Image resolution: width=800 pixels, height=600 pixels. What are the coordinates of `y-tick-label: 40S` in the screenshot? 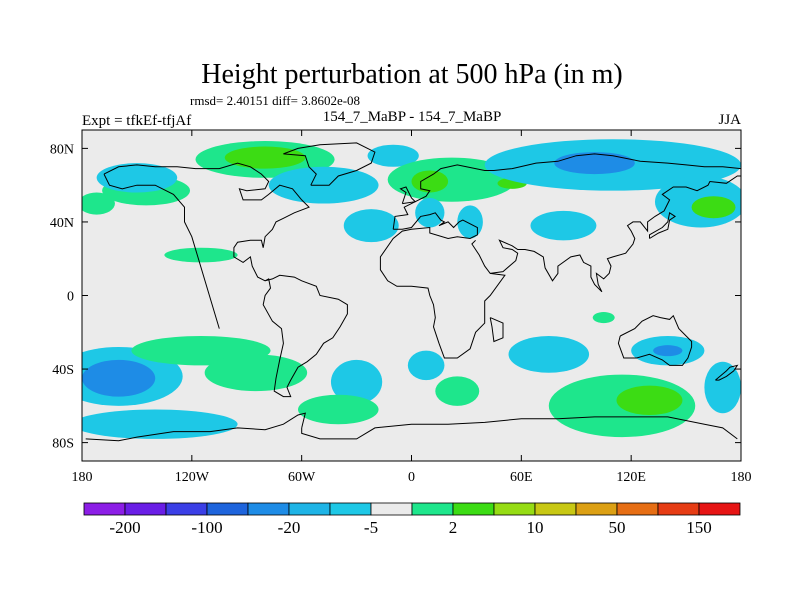 It's located at (63, 370).